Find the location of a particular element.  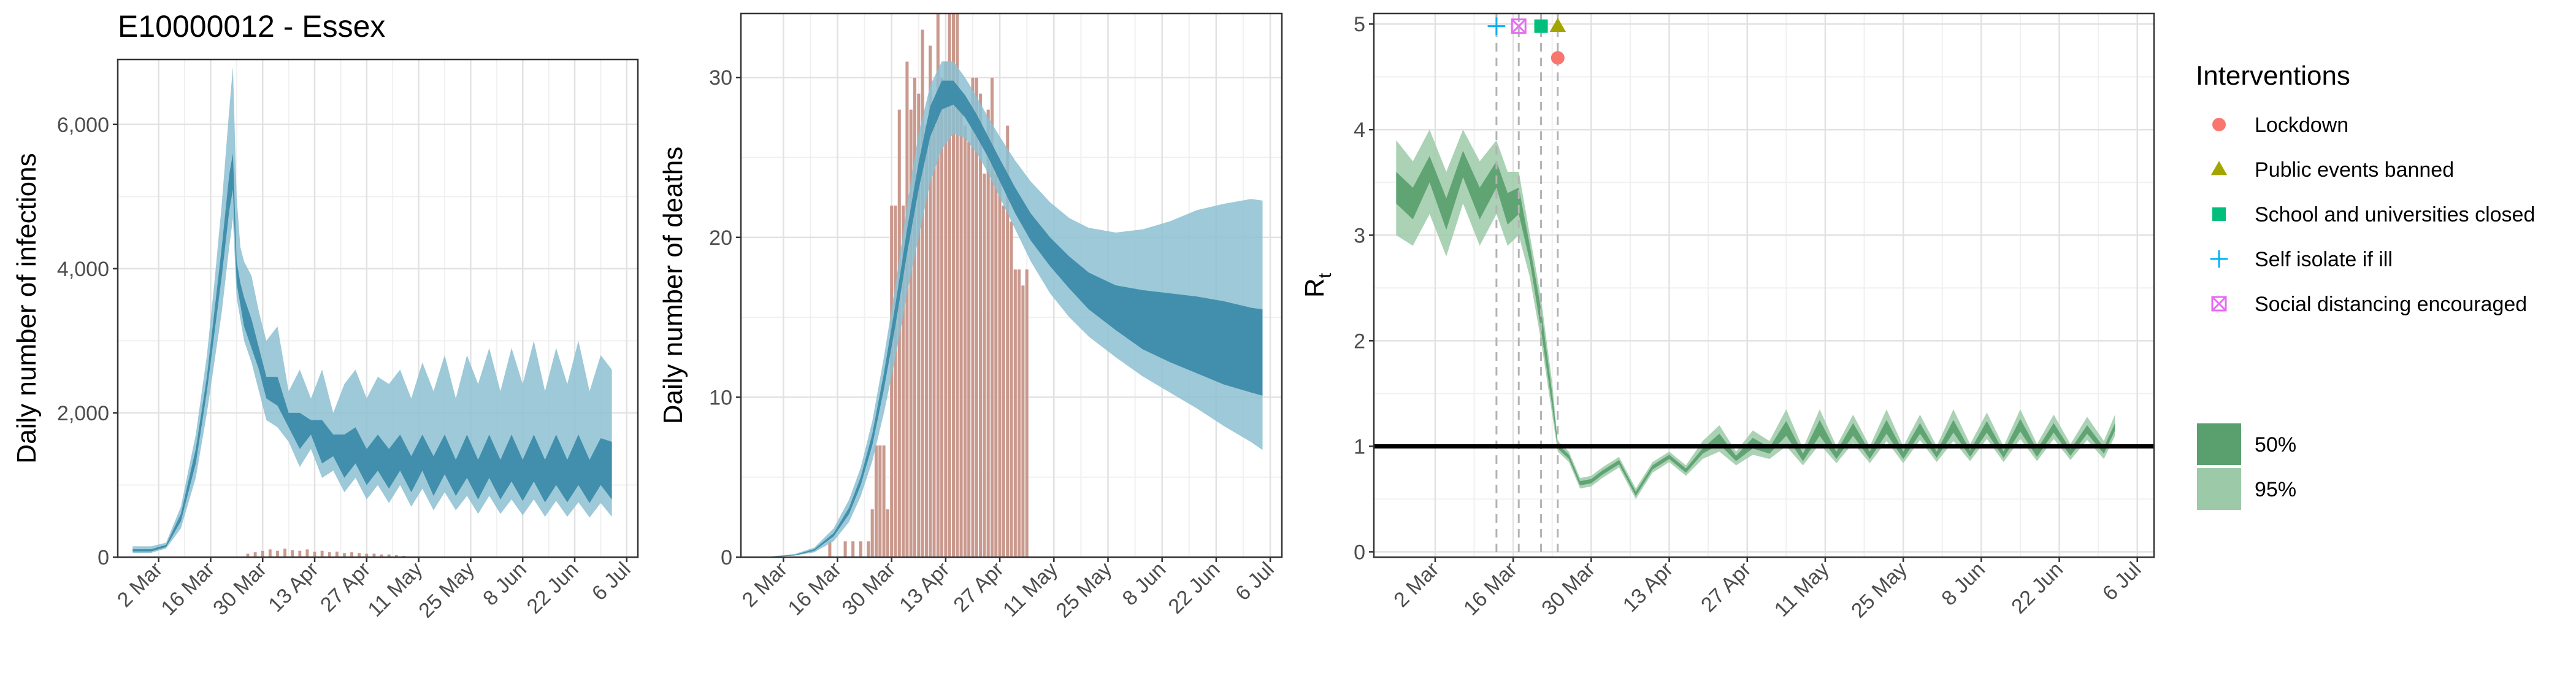

rt-marker-triangle is located at coordinates (1557, 25).